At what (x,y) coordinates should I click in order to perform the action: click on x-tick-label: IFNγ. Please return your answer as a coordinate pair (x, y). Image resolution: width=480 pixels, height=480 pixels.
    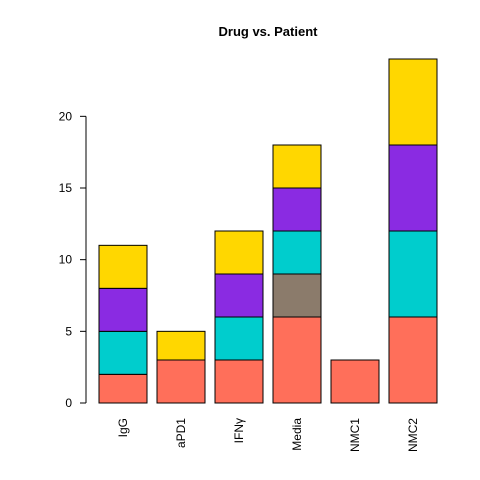
    Looking at the image, I should click on (239, 430).